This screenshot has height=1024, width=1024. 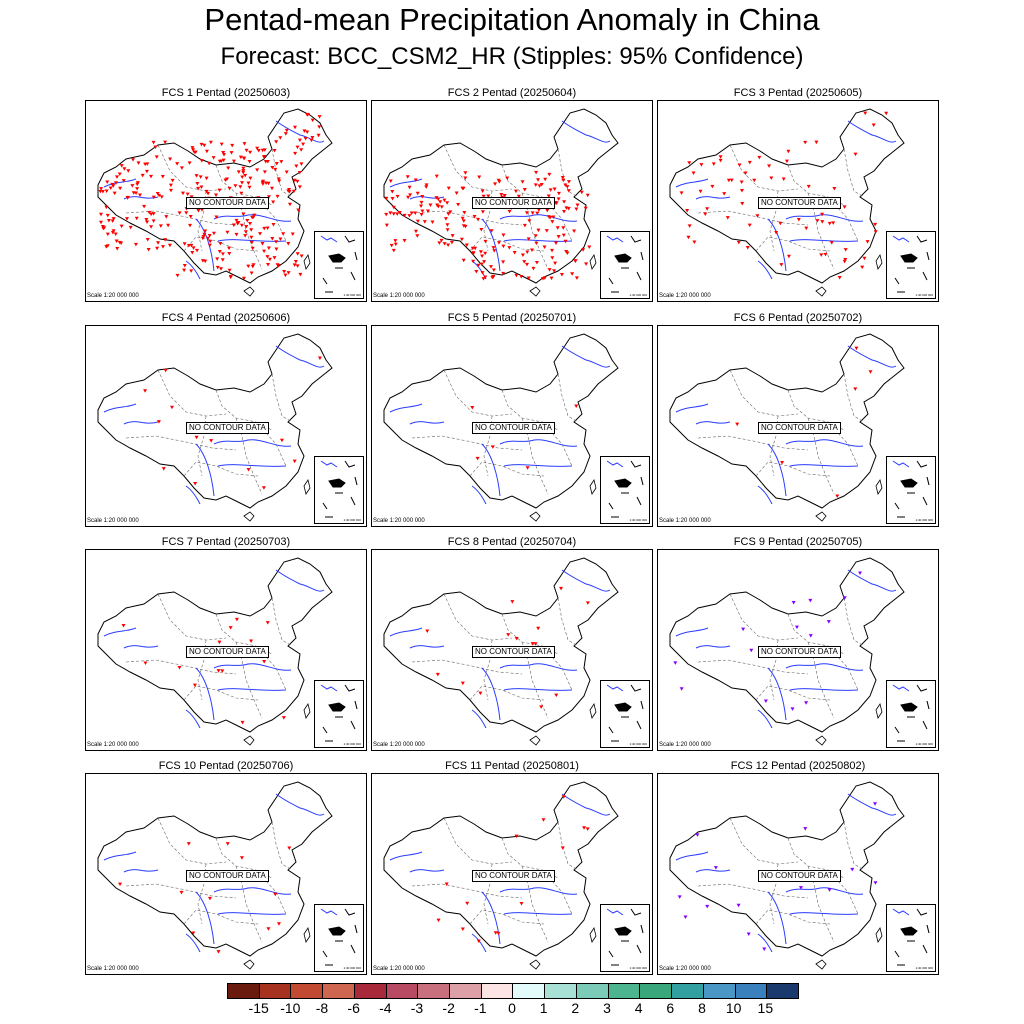 I want to click on colorbar, so click(x=513, y=991).